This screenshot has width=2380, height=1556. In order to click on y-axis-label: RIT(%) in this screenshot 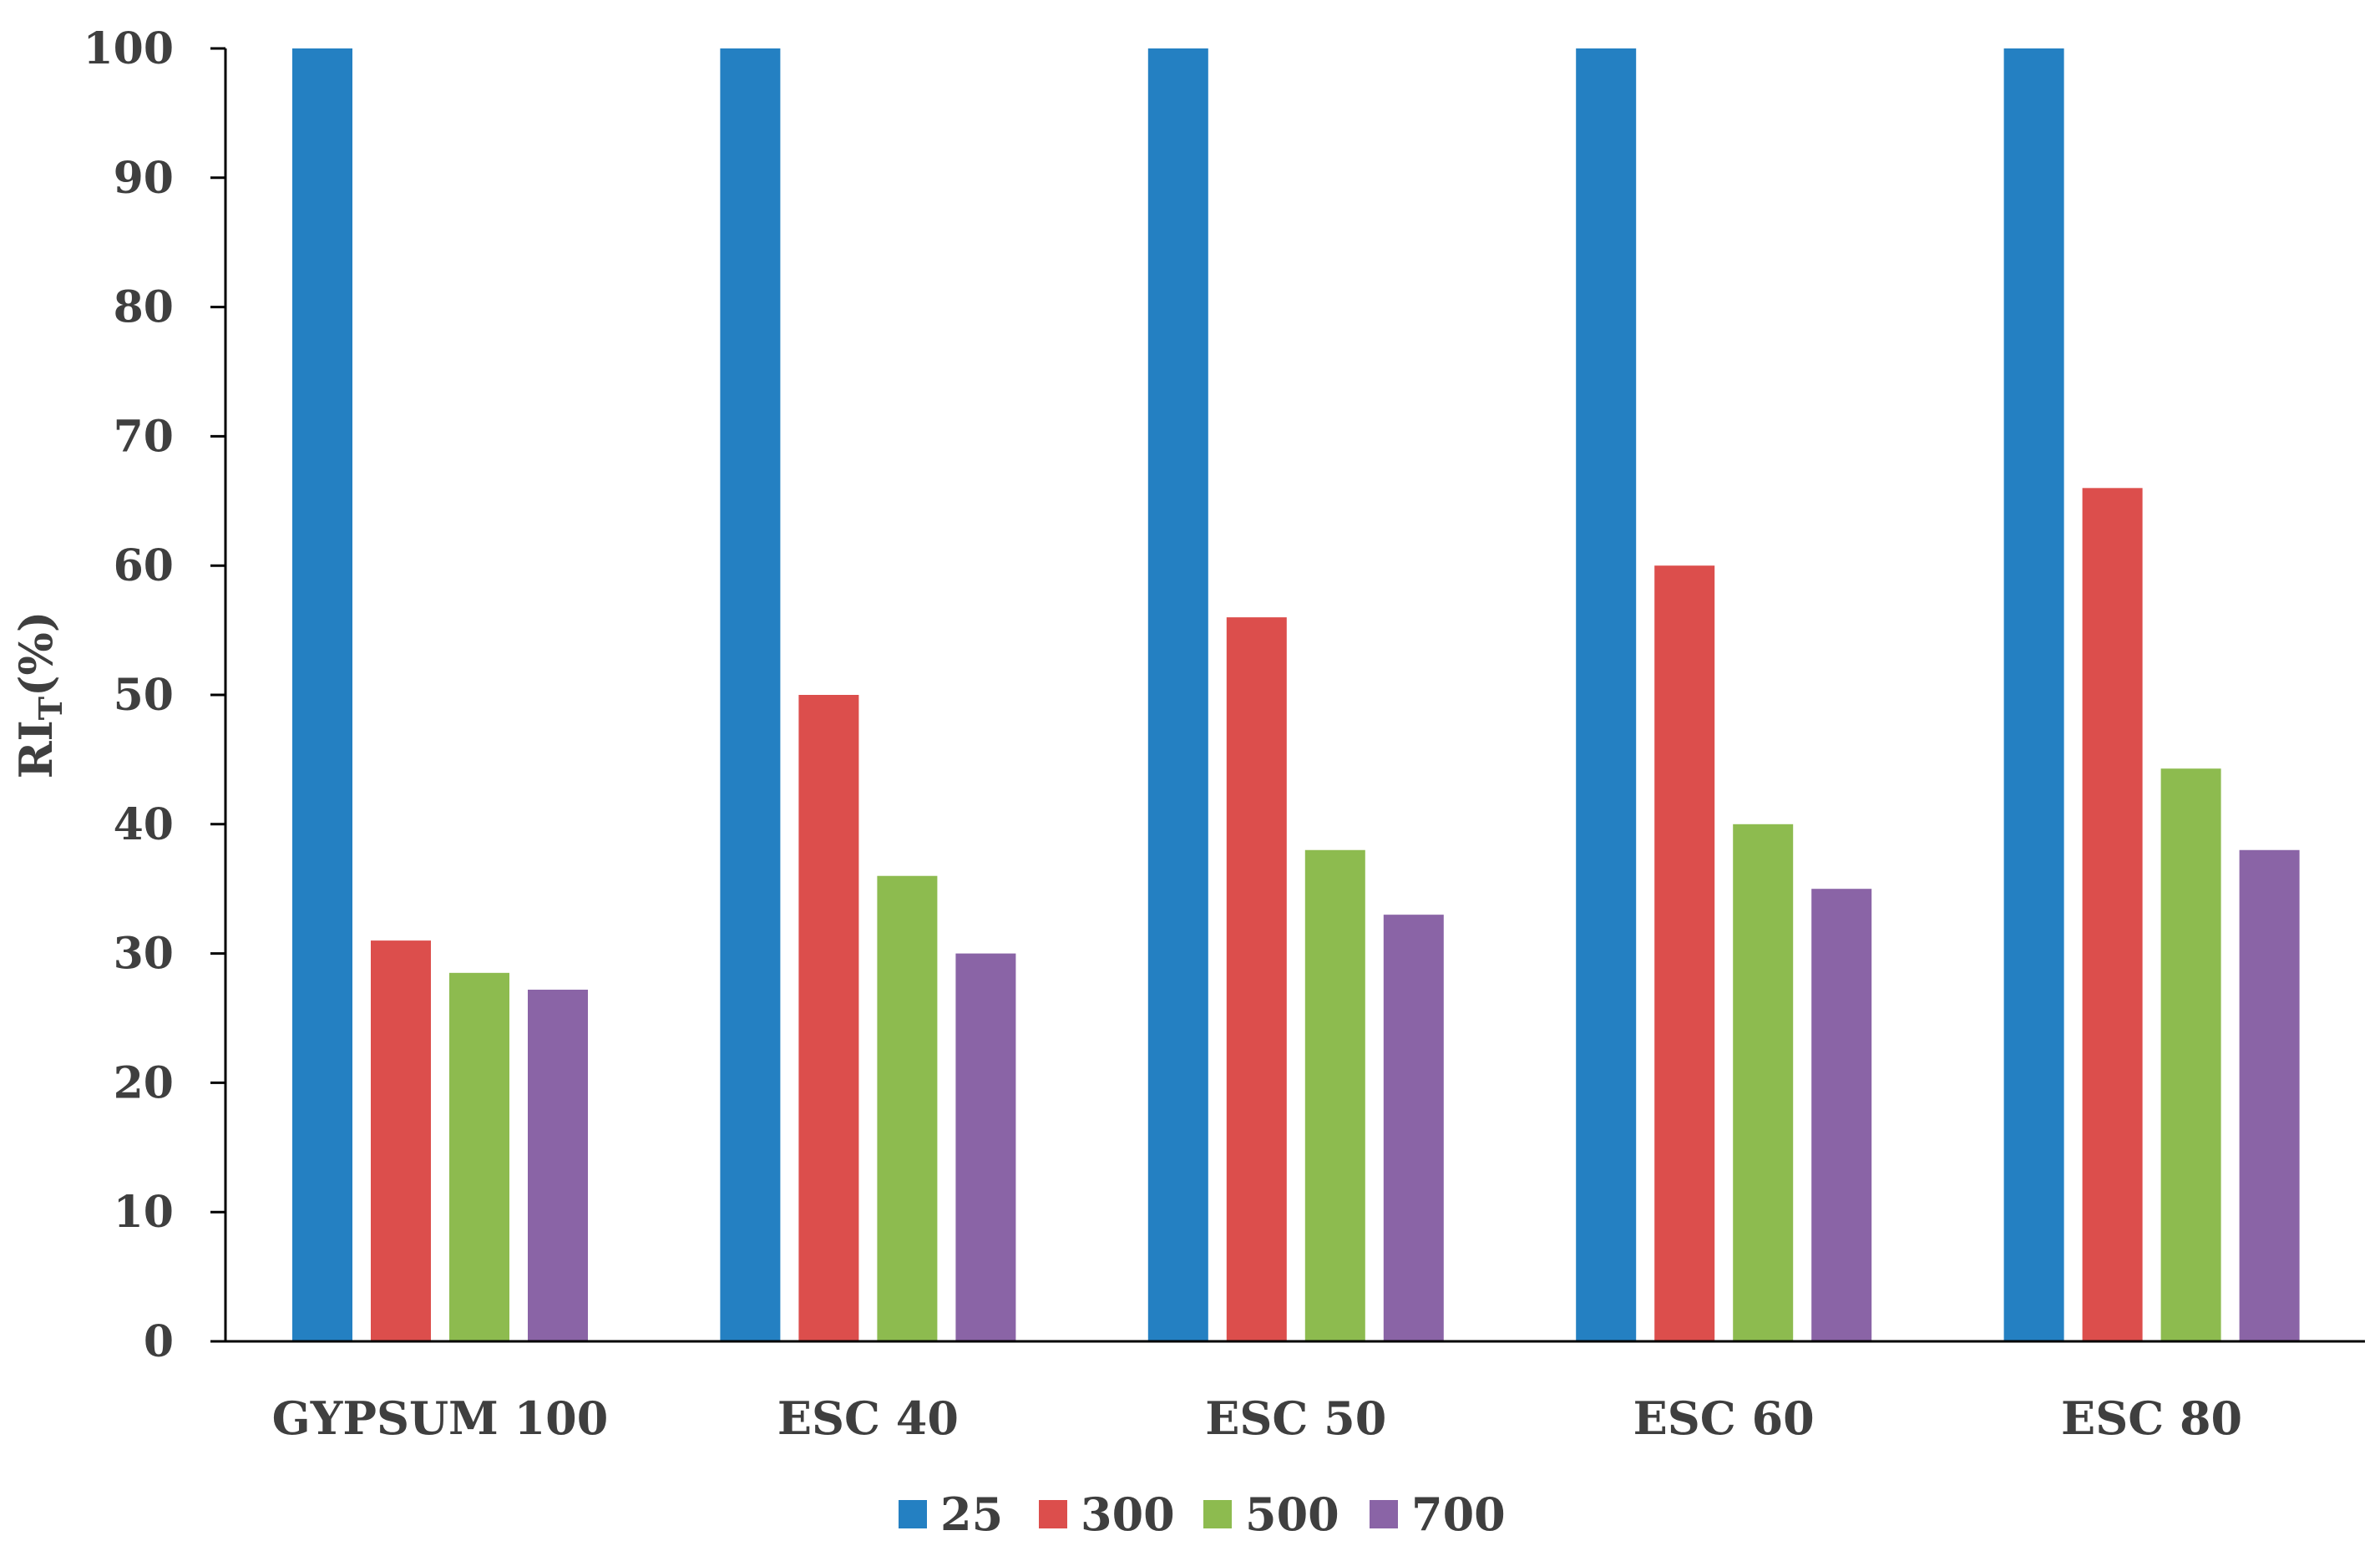, I will do `click(39, 695)`.